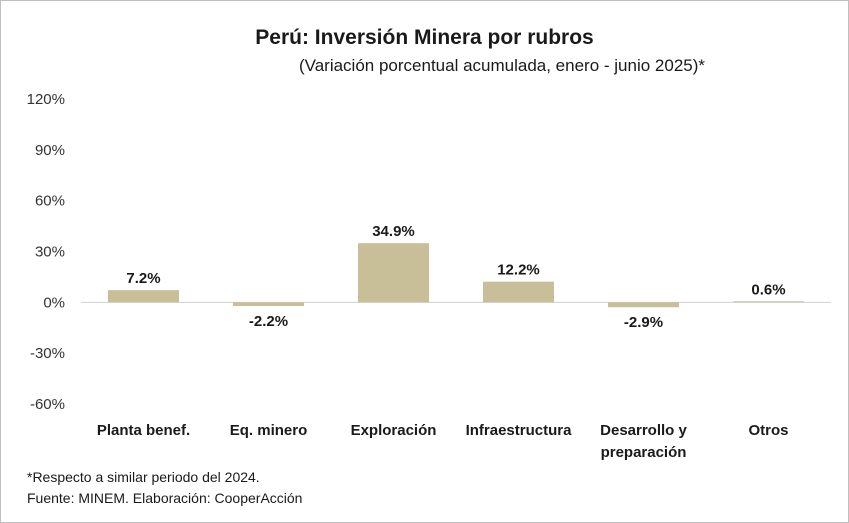  I want to click on y-tick-label: -60%, so click(47, 404).